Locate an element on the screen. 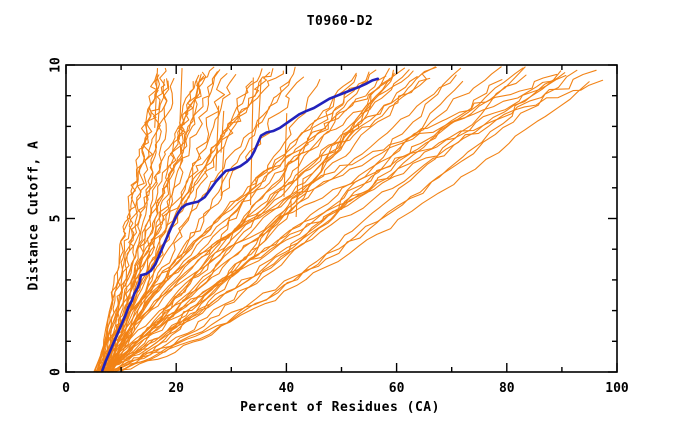 This screenshot has width=680, height=440. x-tick-label: 60 is located at coordinates (397, 388).